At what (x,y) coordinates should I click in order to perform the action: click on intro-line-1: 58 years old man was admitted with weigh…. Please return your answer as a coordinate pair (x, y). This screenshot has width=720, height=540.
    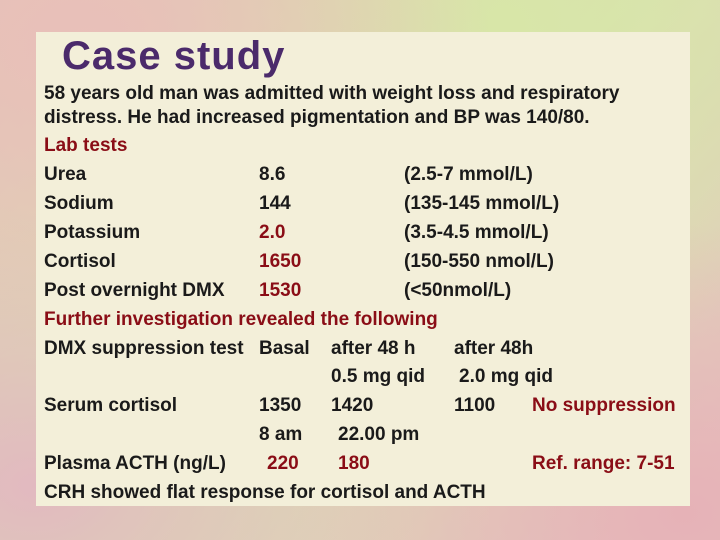
    Looking at the image, I should click on (332, 93).